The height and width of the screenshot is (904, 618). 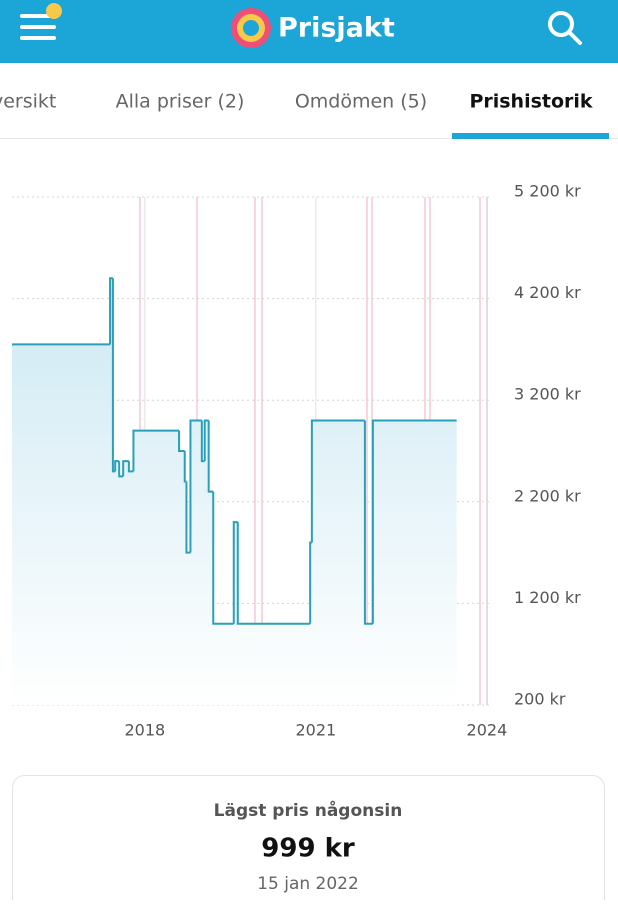 I want to click on tab: Omdömen (5), so click(x=361, y=102).